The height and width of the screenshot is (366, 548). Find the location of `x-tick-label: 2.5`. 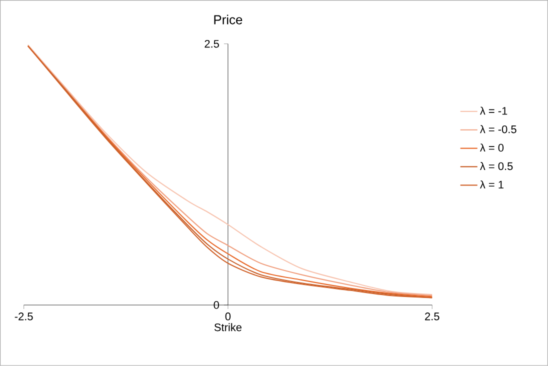

x-tick-label: 2.5 is located at coordinates (432, 316).